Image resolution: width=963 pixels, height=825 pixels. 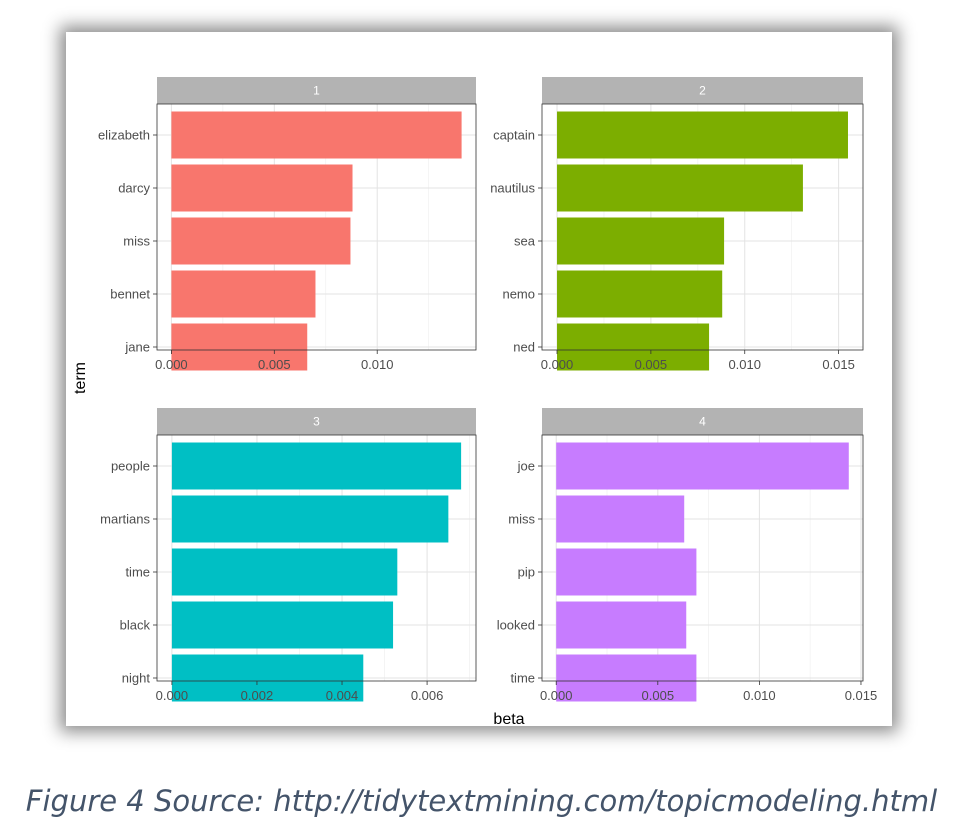 What do you see at coordinates (316, 466) in the screenshot?
I see `bar-people` at bounding box center [316, 466].